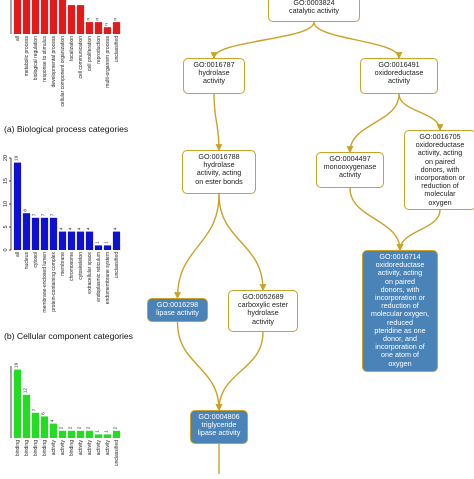 Image resolution: width=474 pixels, height=479 pixels. Describe the element at coordinates (107, 431) in the screenshot. I see `mf-value-label: 1` at that location.